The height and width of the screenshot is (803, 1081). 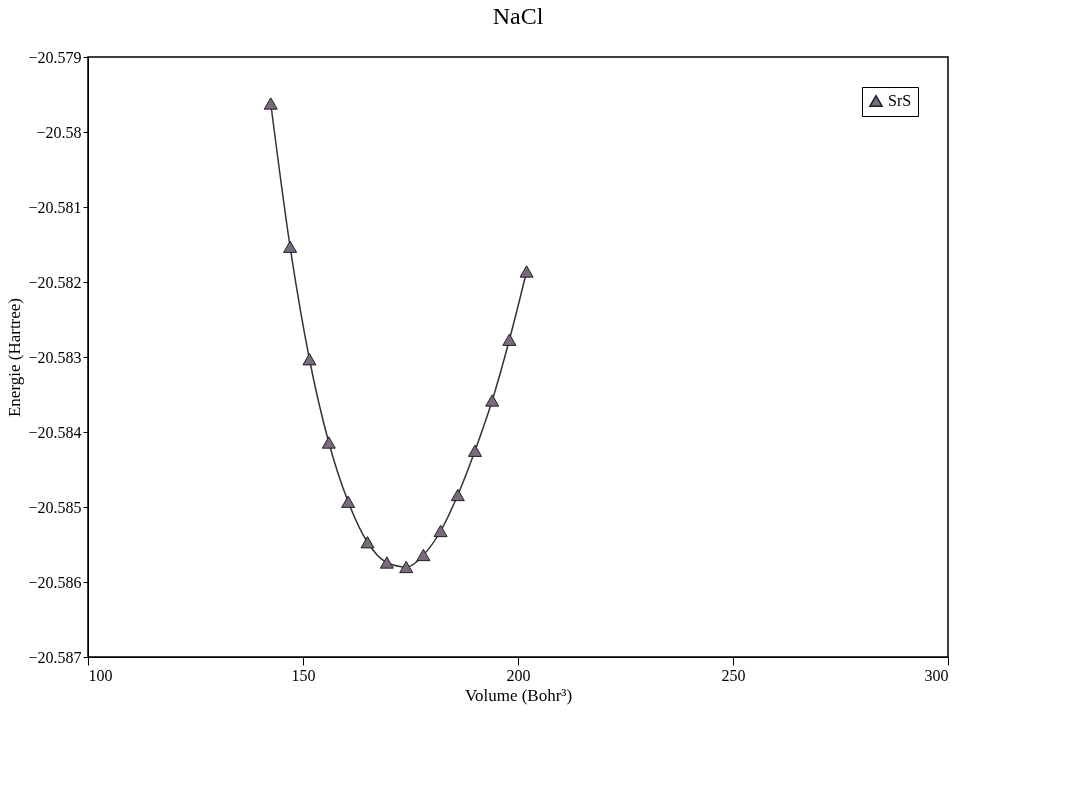 What do you see at coordinates (55, 207) in the screenshot?
I see `y-tick-label: −20.581` at bounding box center [55, 207].